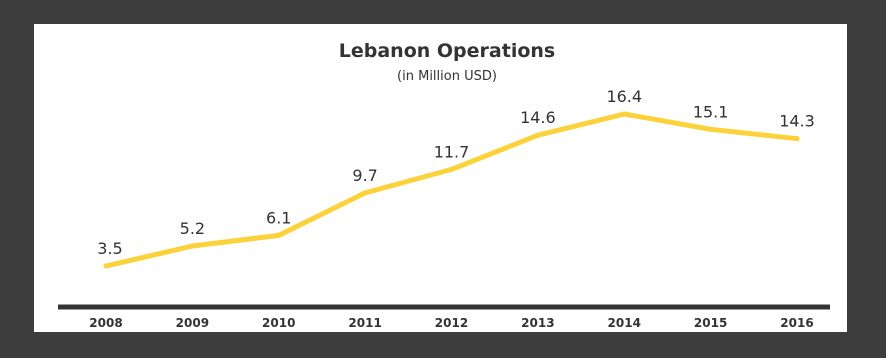  I want to click on chart-subtitle: (in Million USD), so click(447, 76).